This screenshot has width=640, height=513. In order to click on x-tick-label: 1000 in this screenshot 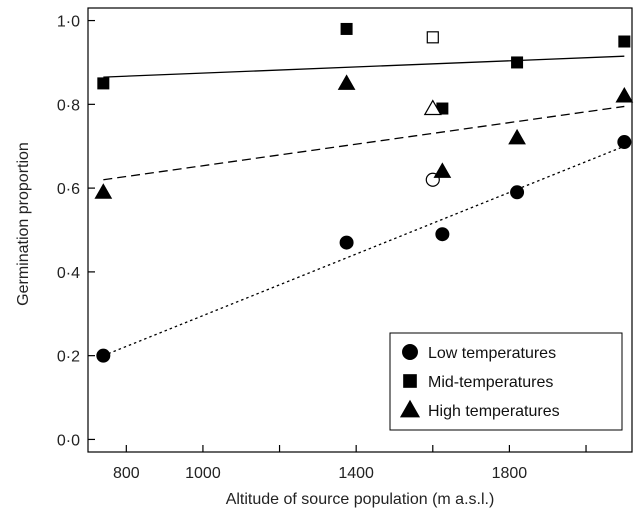, I will do `click(203, 473)`.